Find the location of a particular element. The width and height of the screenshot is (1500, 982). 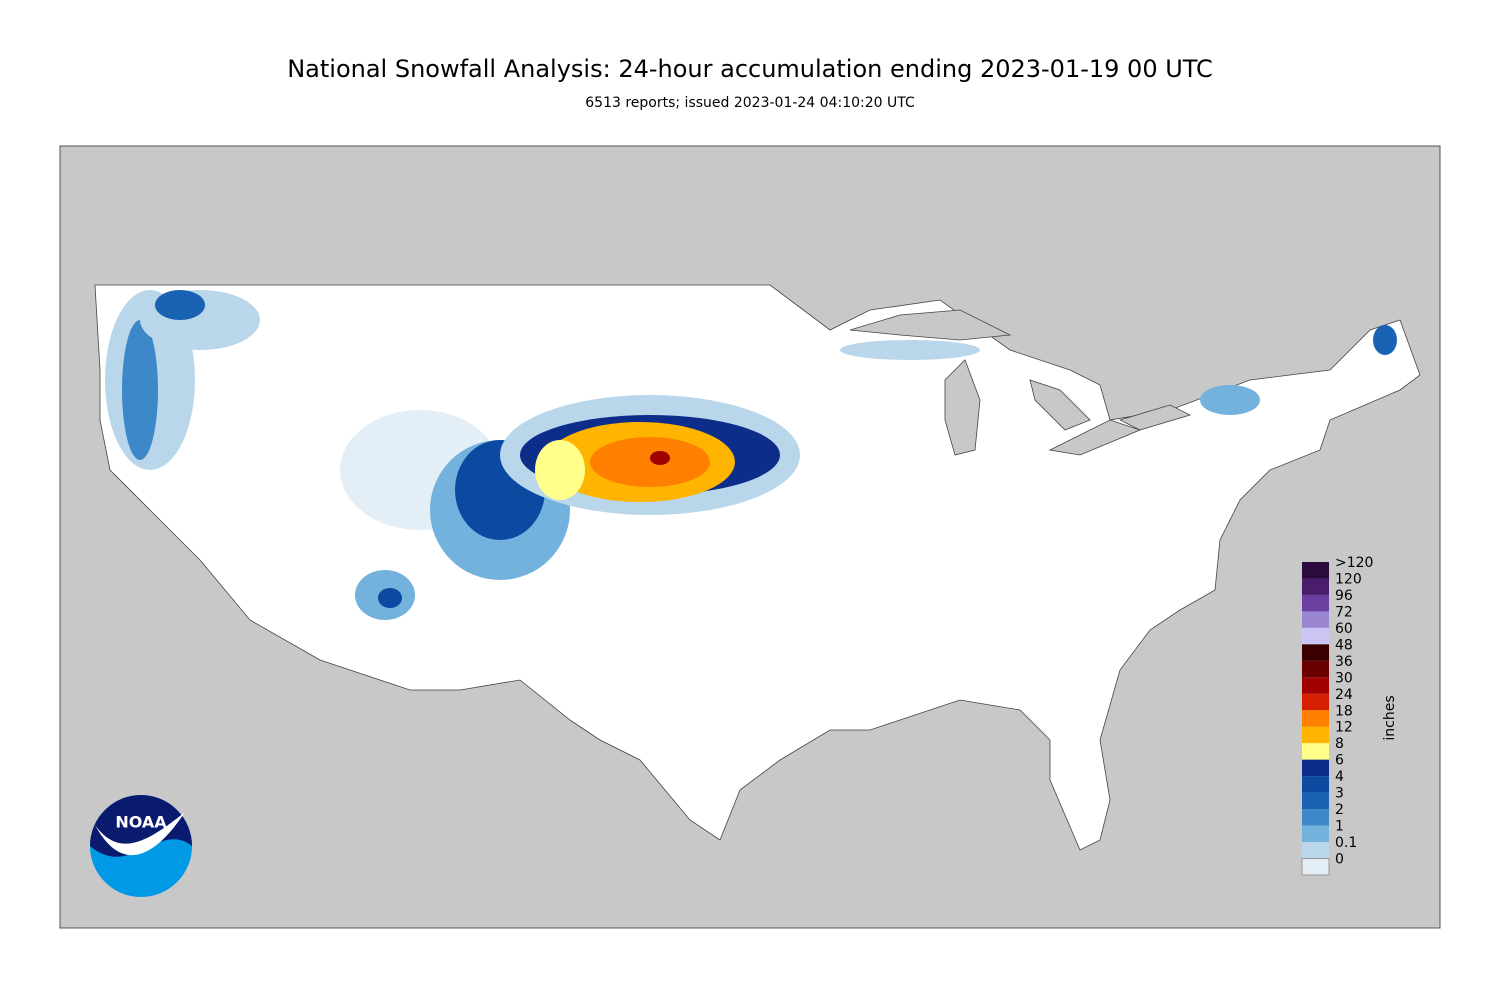

legend-label: 1 is located at coordinates (1339, 827).